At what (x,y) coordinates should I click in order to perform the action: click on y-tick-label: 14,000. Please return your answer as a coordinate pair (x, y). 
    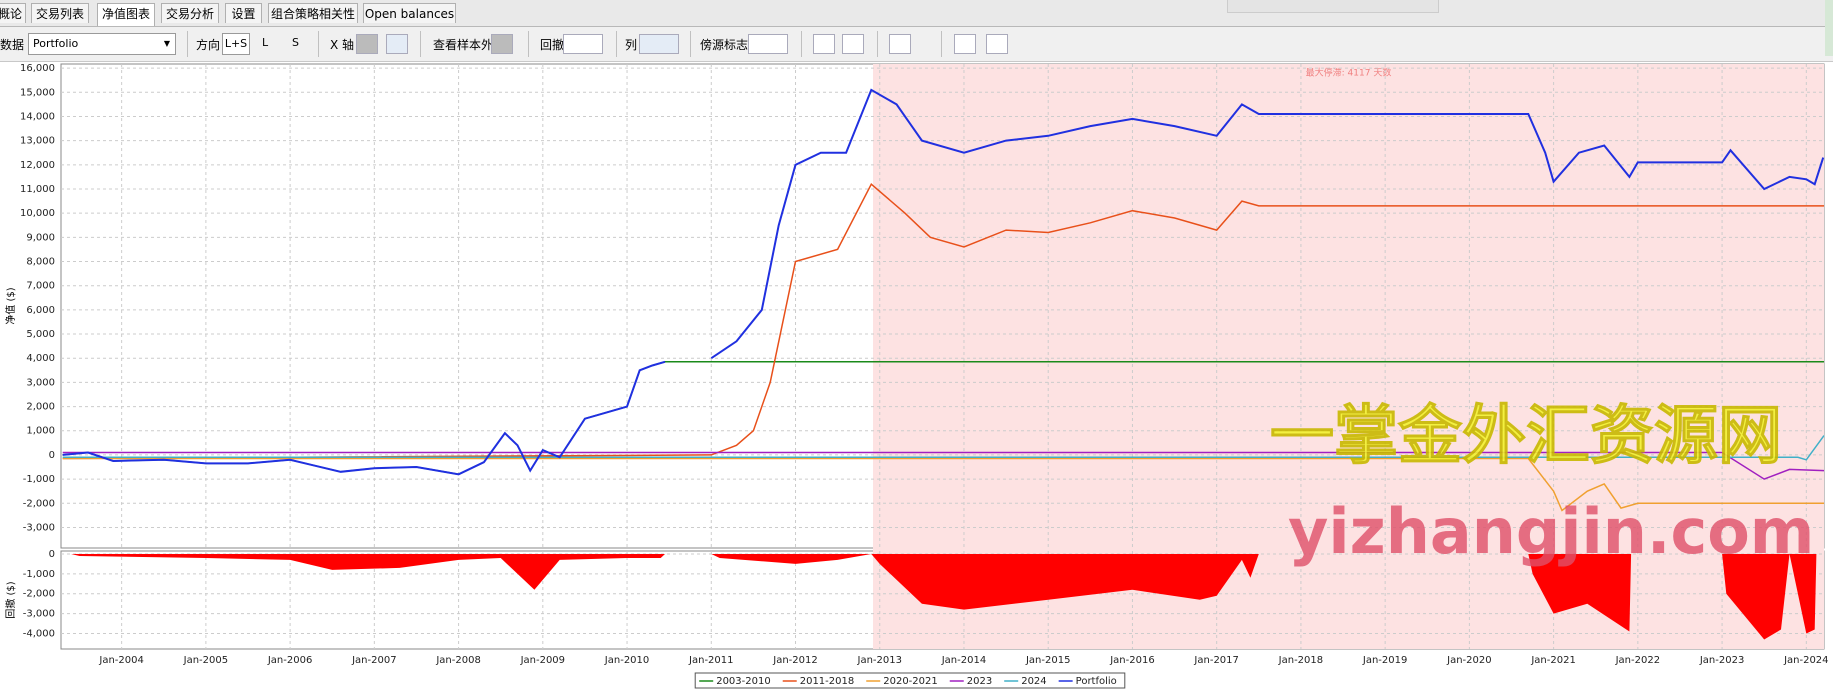
    Looking at the image, I should click on (37, 116).